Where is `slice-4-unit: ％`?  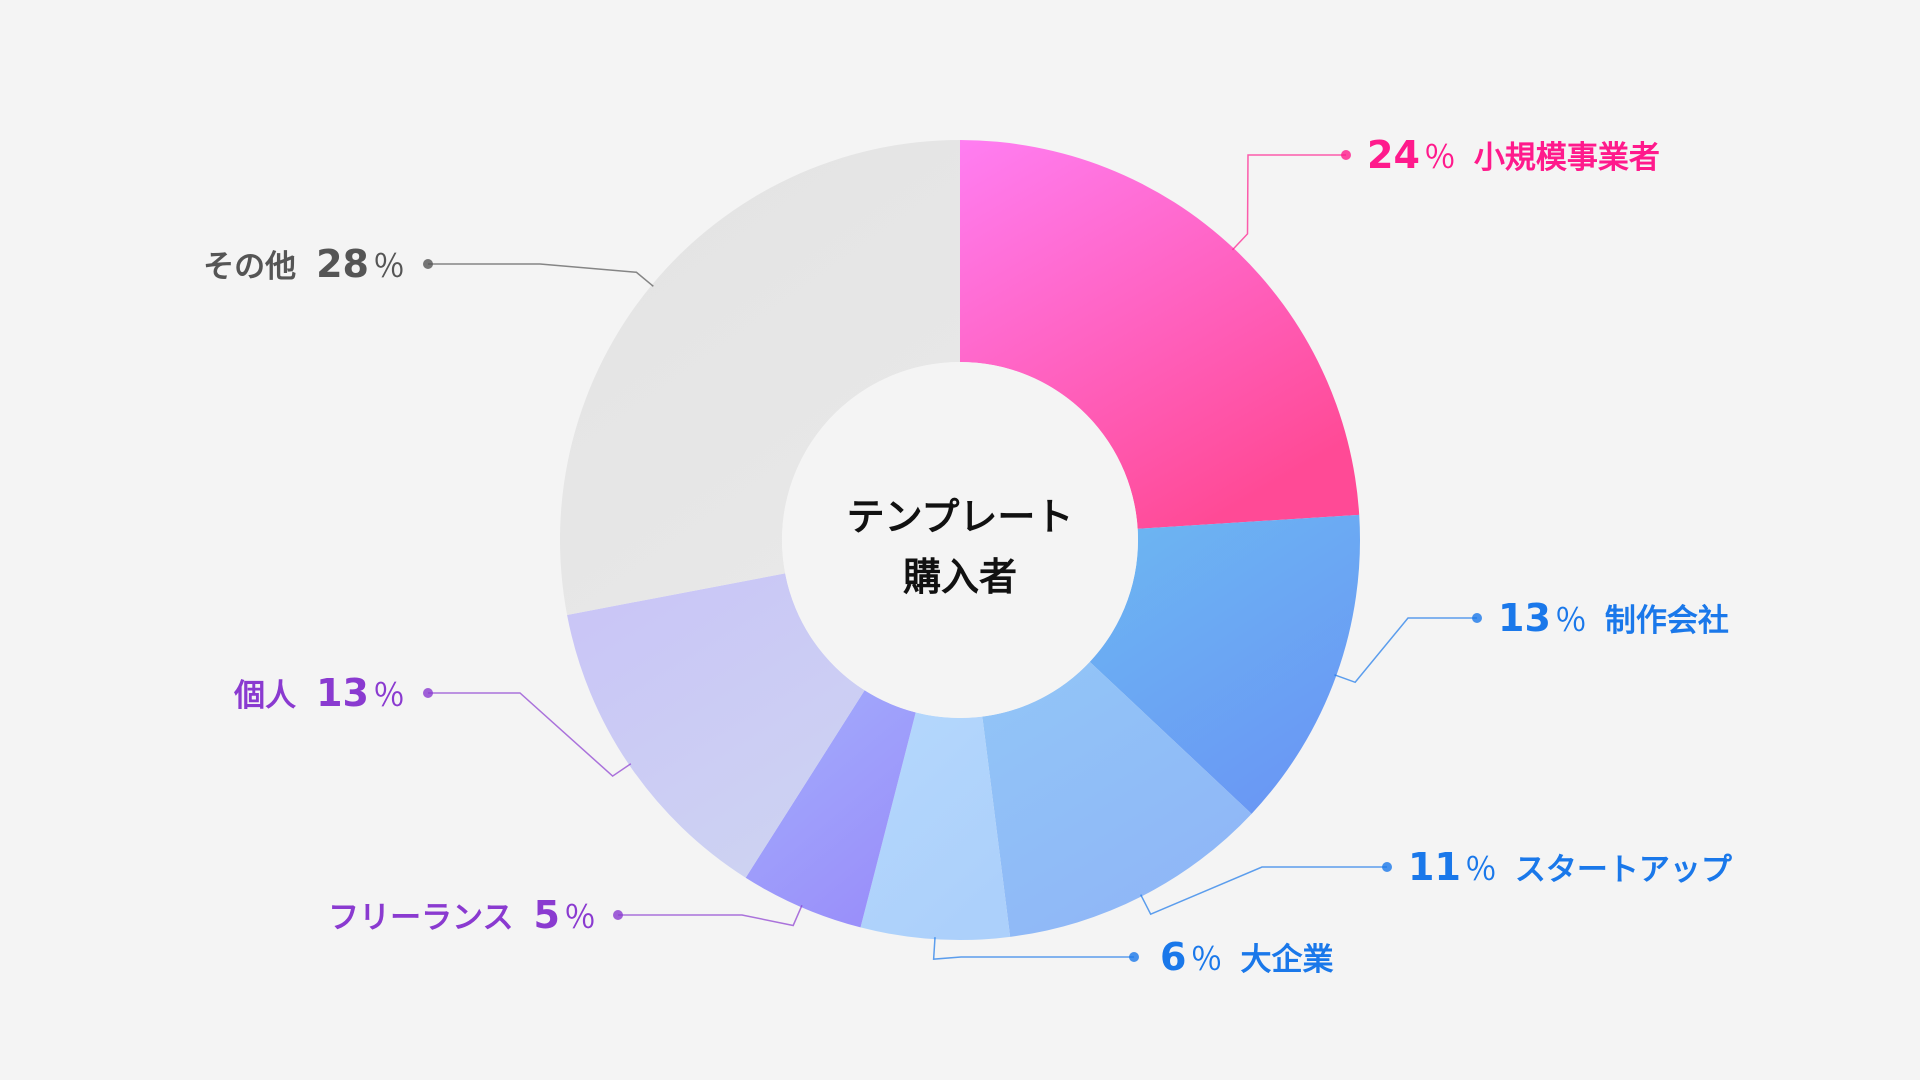 slice-4-unit: ％ is located at coordinates (1206, 959).